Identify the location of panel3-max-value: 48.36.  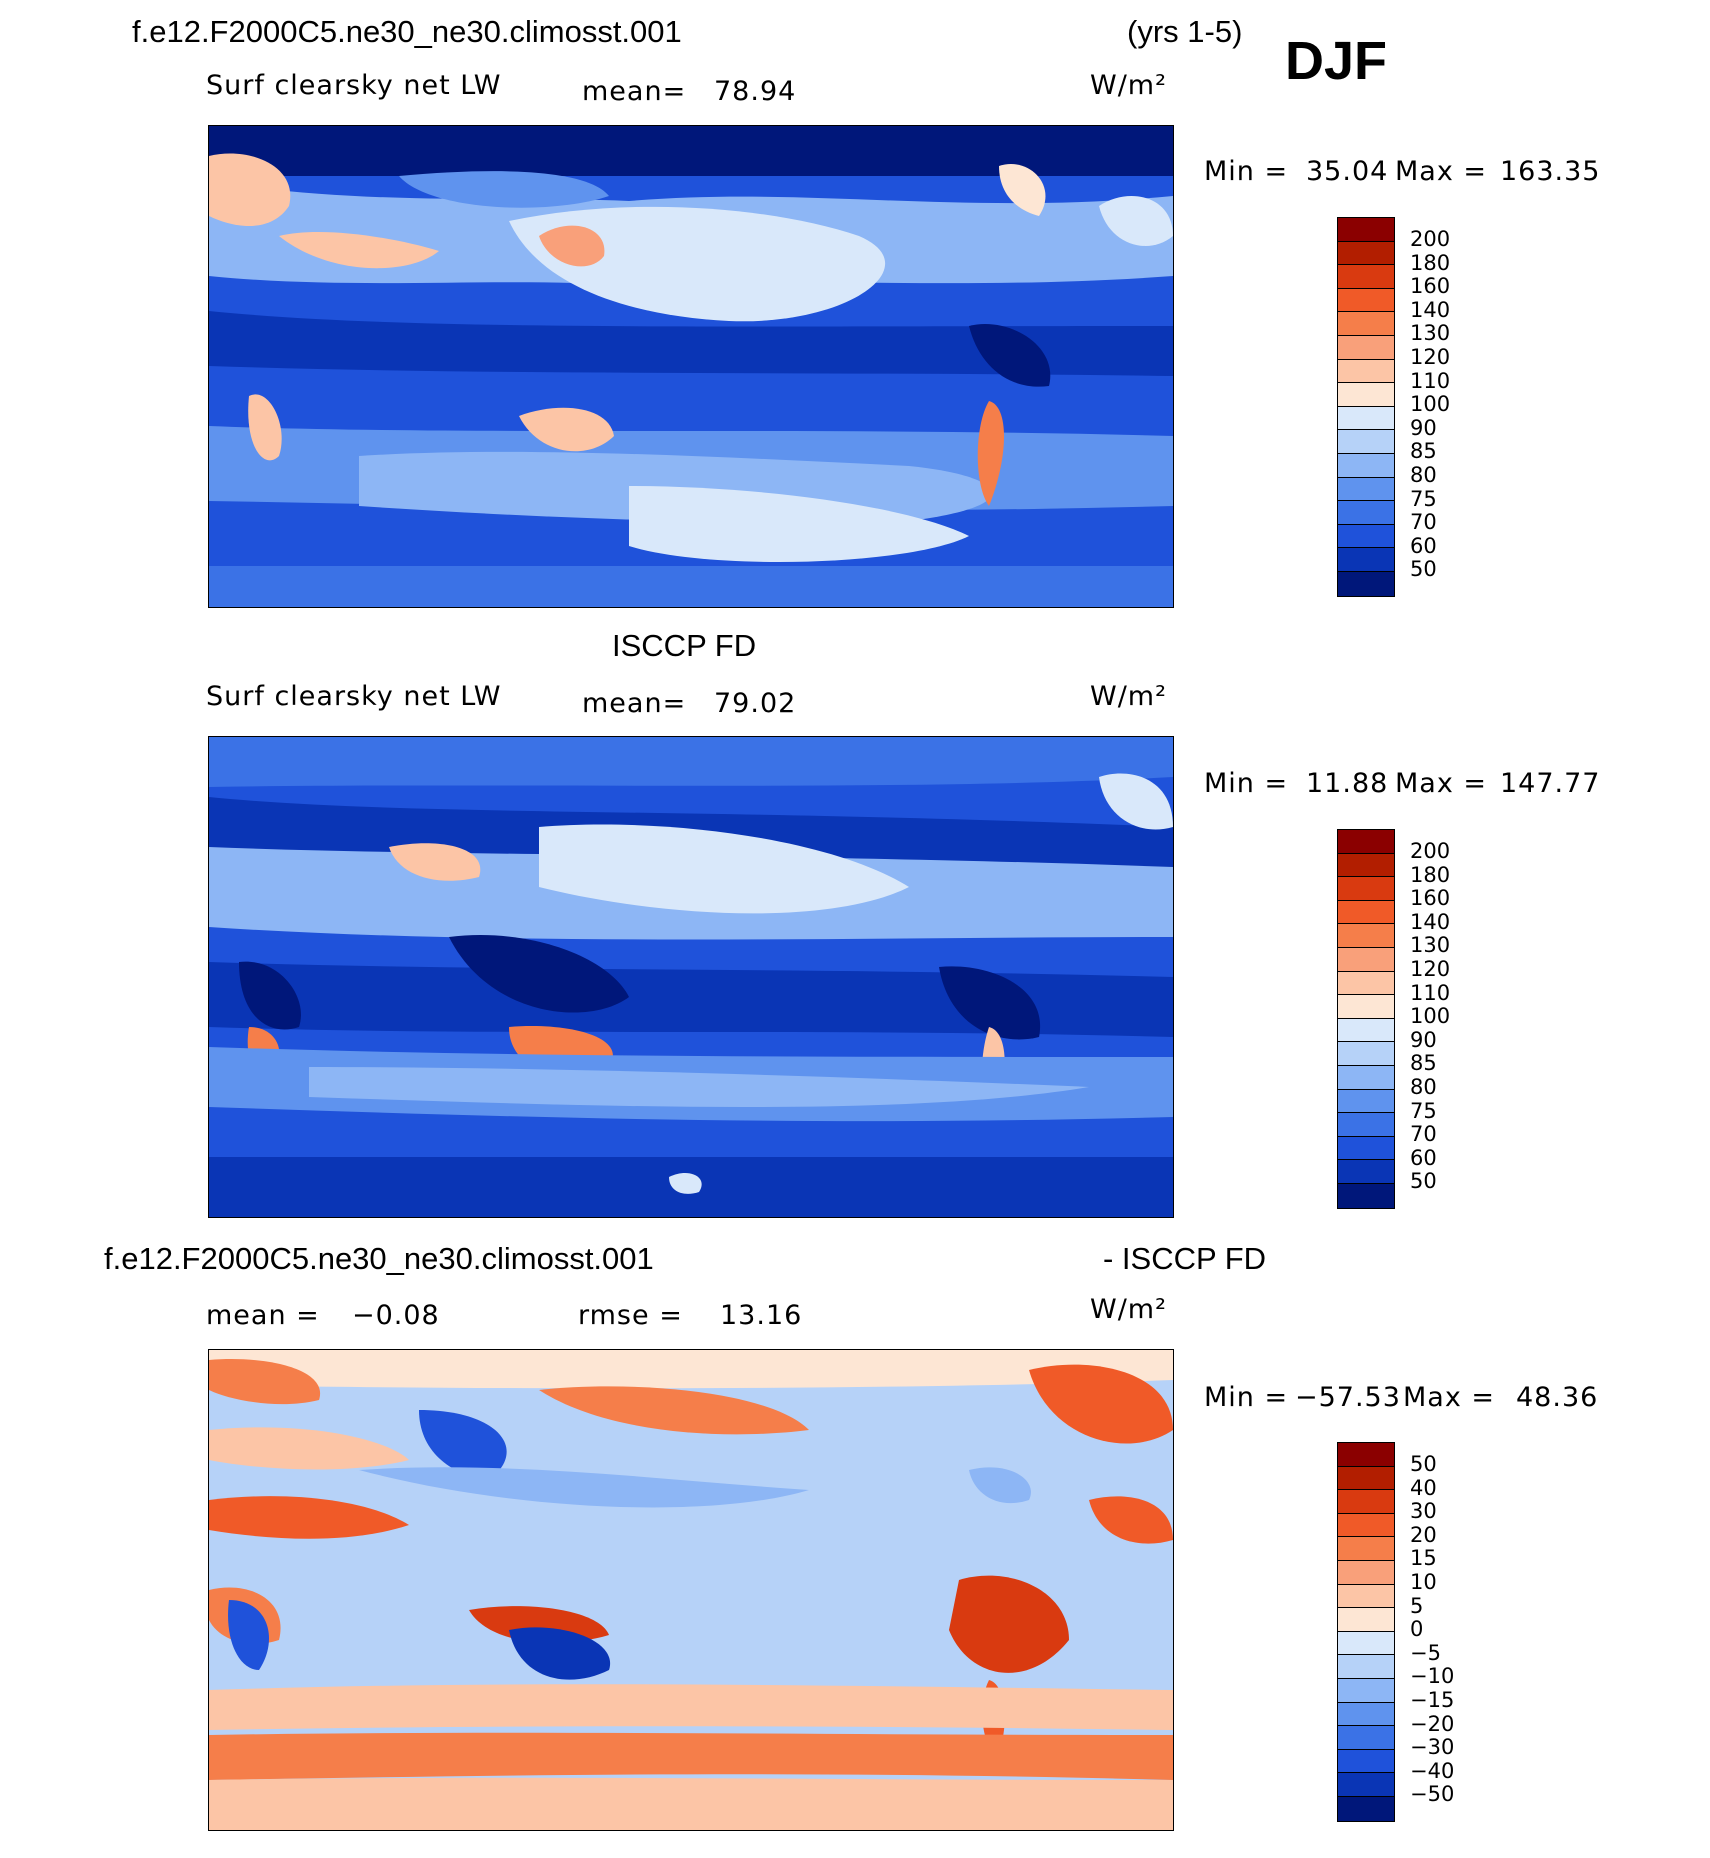
(1557, 1397).